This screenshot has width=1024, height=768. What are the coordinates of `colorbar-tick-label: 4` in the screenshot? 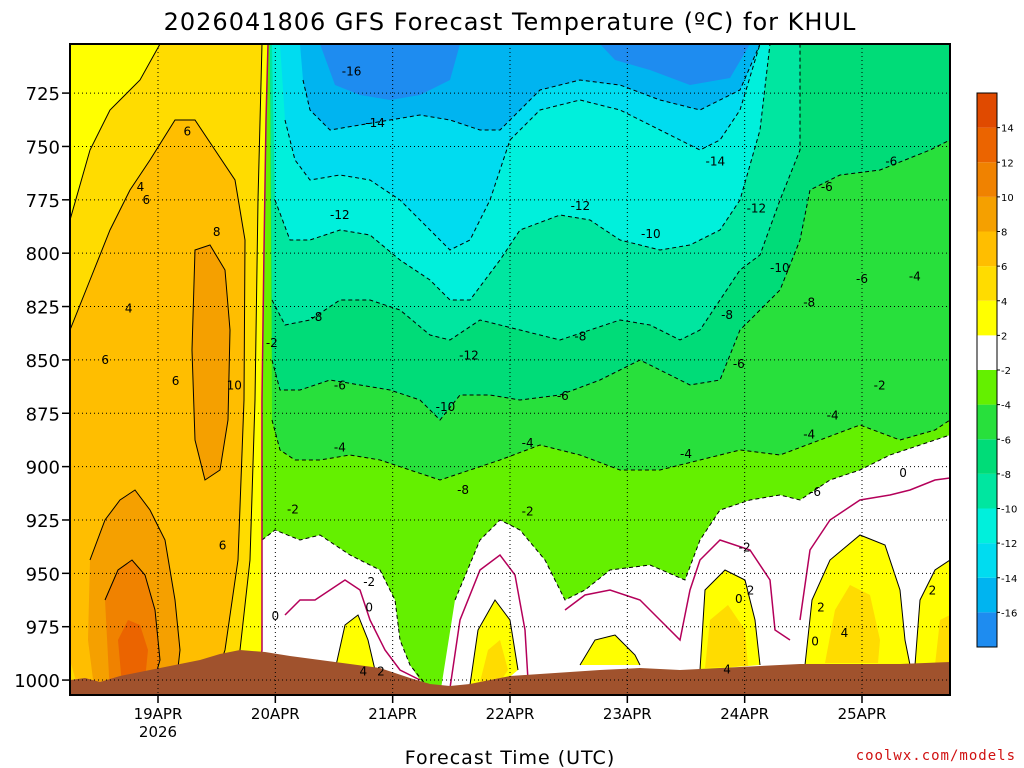 It's located at (1004, 302).